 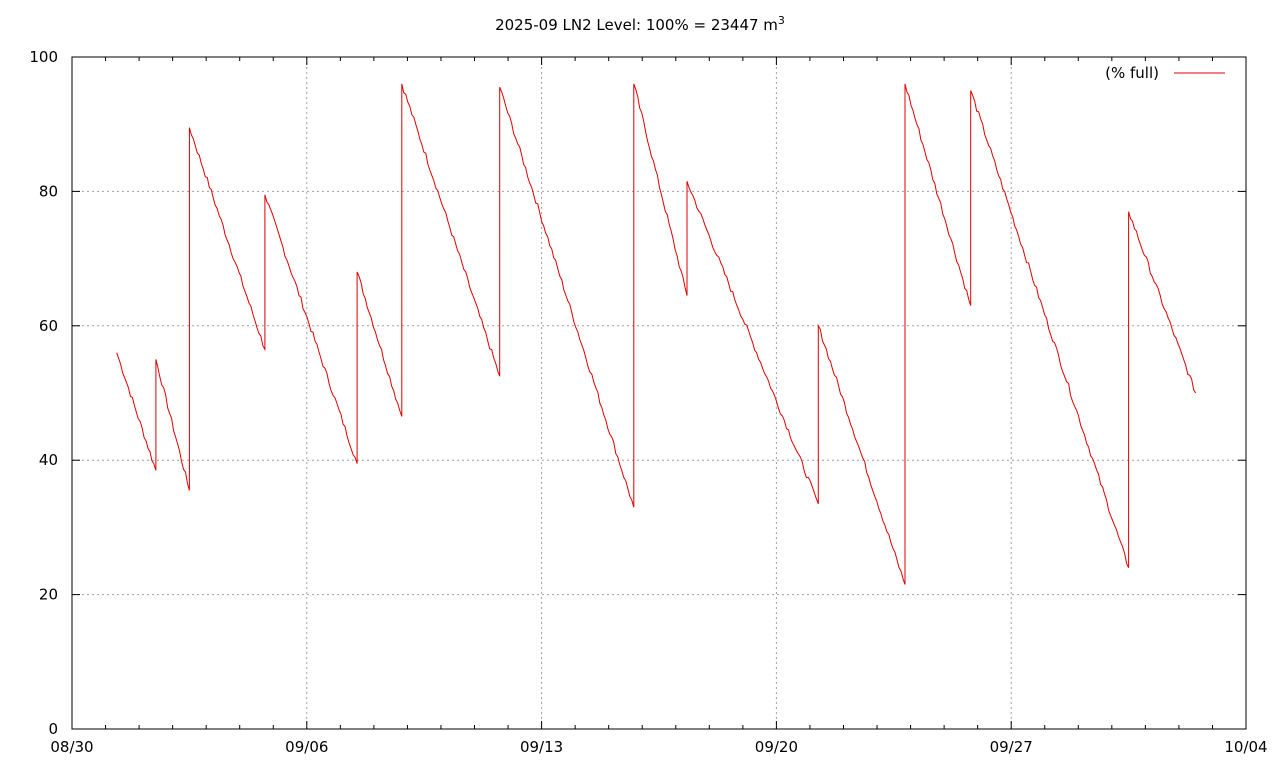 I want to click on y-tick-label: 20, so click(x=48, y=595).